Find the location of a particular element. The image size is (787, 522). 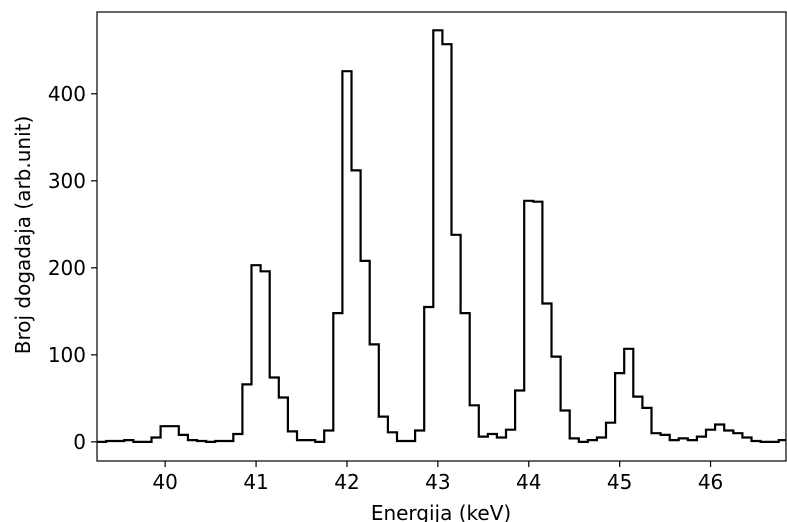

x-axis-label: Energija (keV) is located at coordinates (441, 511).